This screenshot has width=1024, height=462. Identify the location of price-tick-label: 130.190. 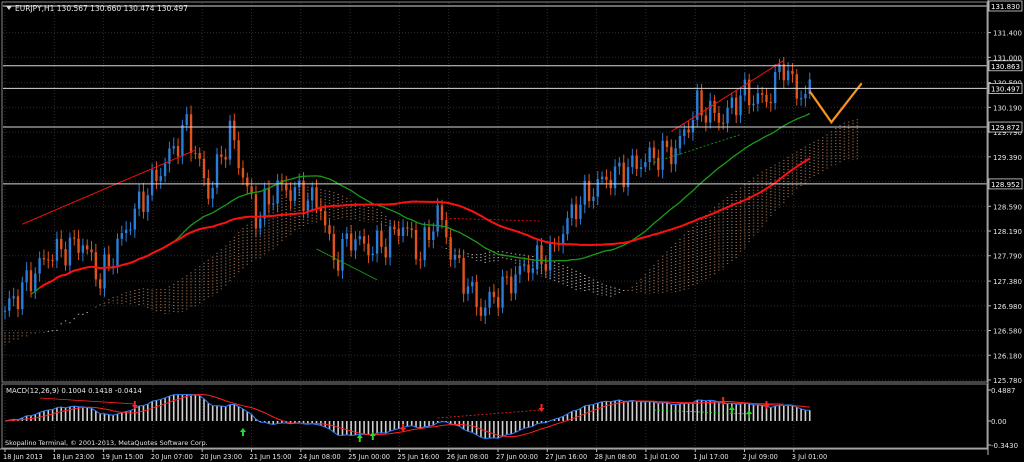
(1007, 108).